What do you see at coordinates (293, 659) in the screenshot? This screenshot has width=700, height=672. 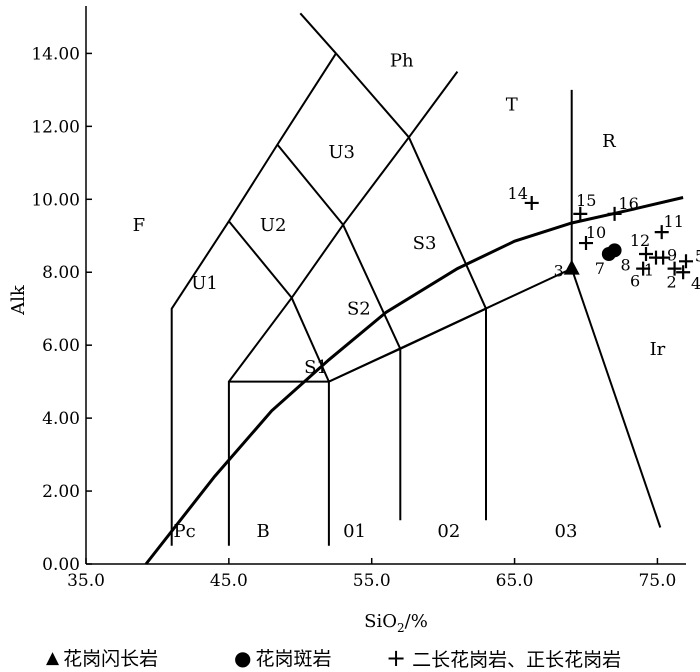 I see `legend-label: 花岗斑岩` at bounding box center [293, 659].